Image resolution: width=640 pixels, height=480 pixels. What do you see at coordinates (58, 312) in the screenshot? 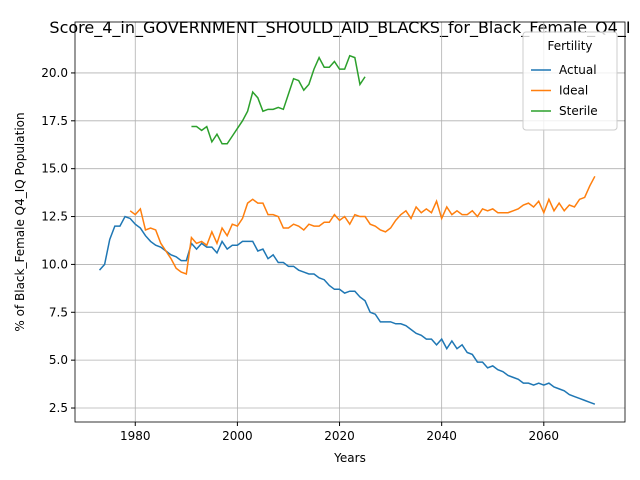
I see `y-tick-label: 7.5` at bounding box center [58, 312].